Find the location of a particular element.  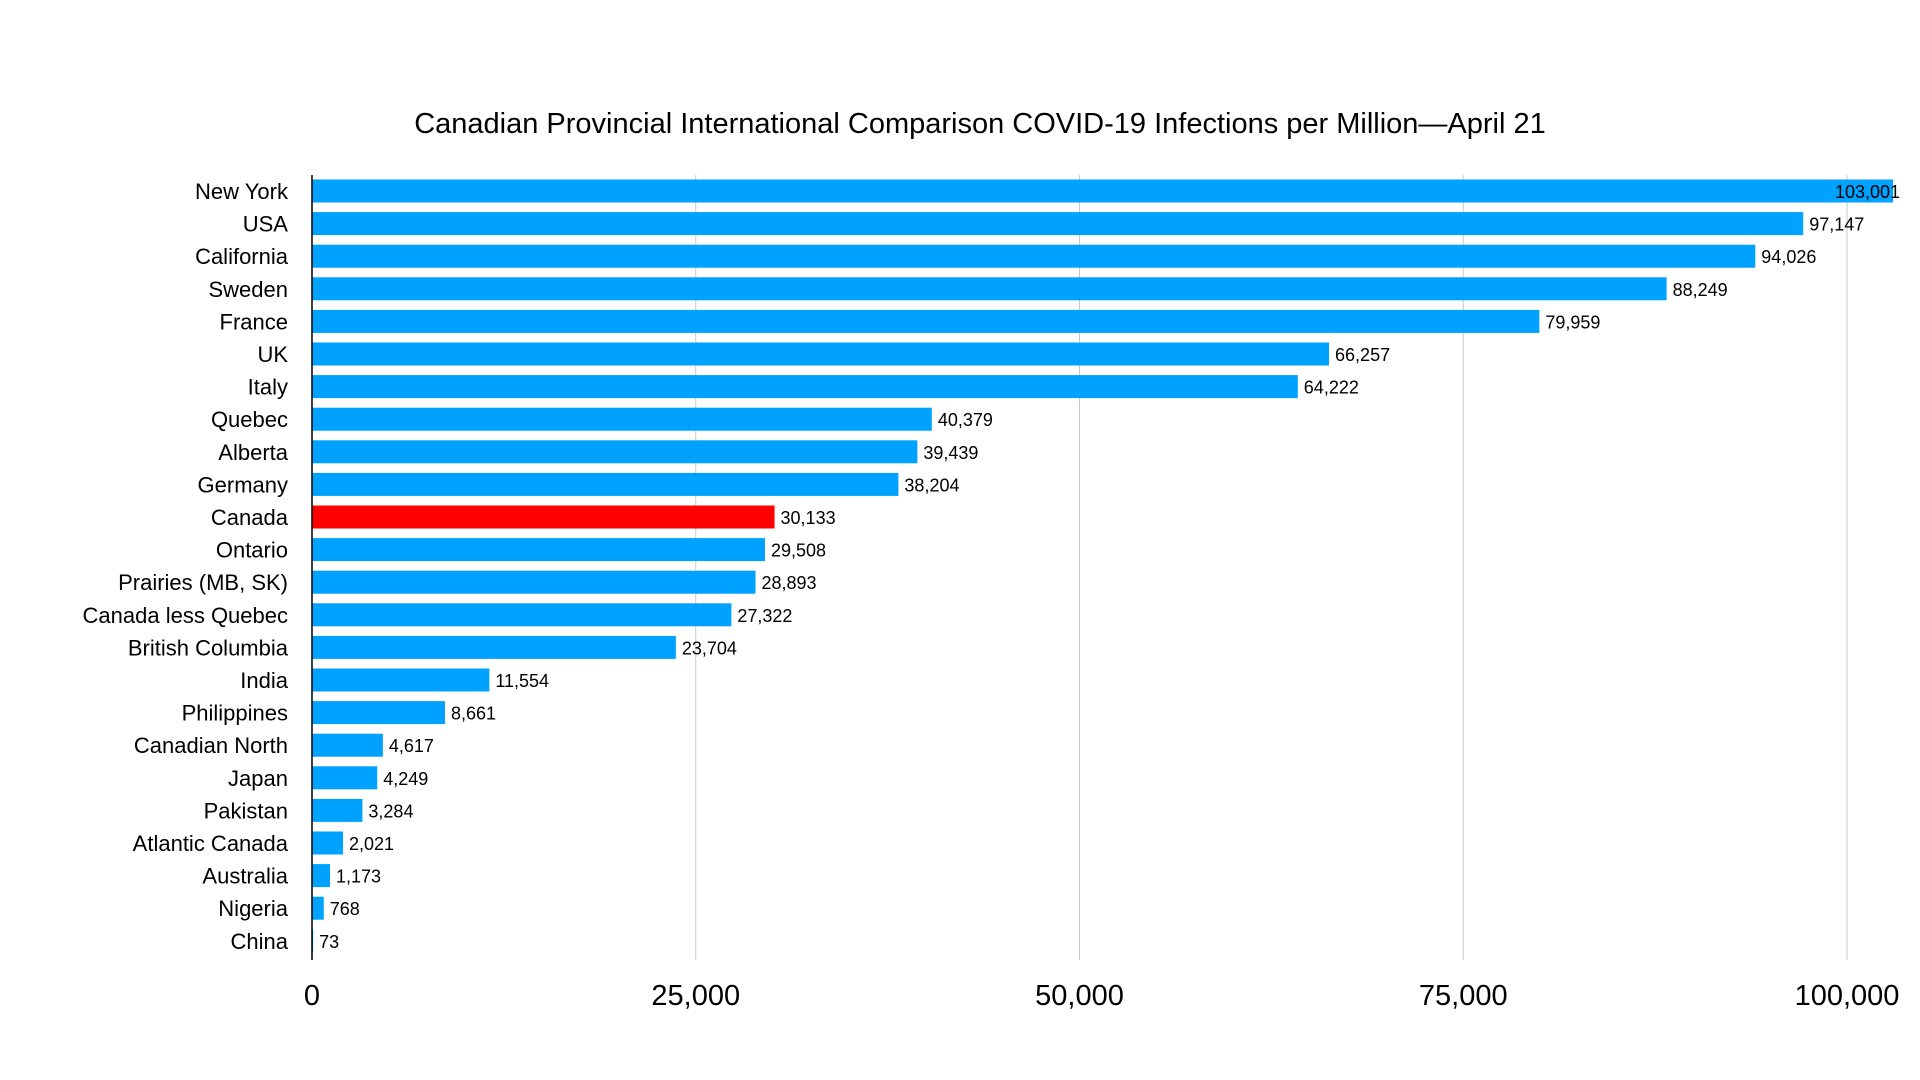

value-label: 23,704 is located at coordinates (709, 648).